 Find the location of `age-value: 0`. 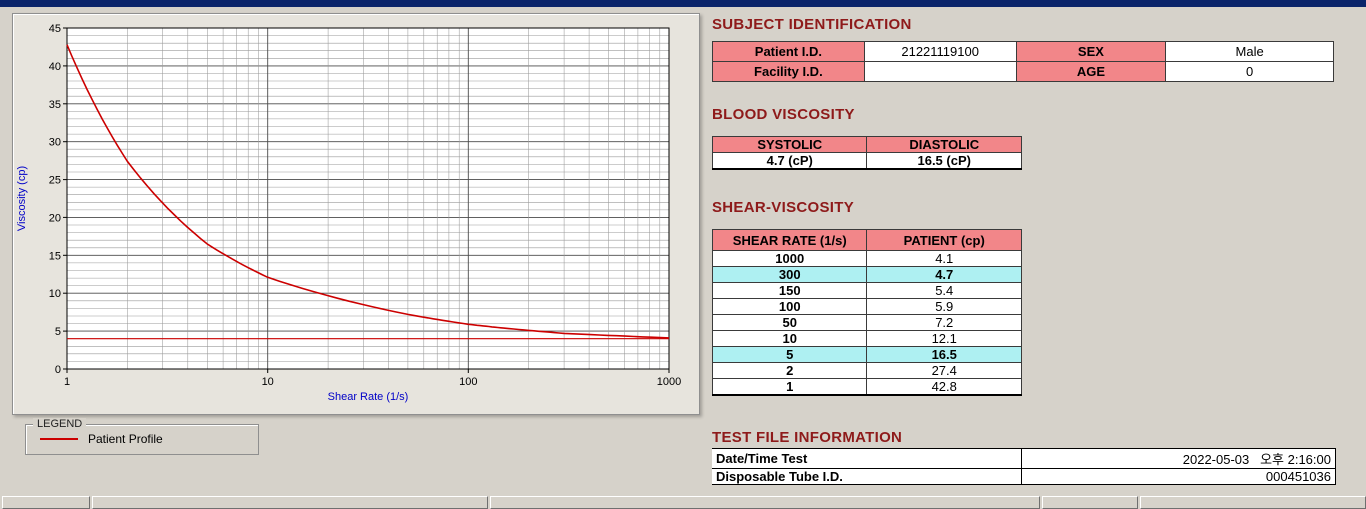

age-value: 0 is located at coordinates (1249, 71).